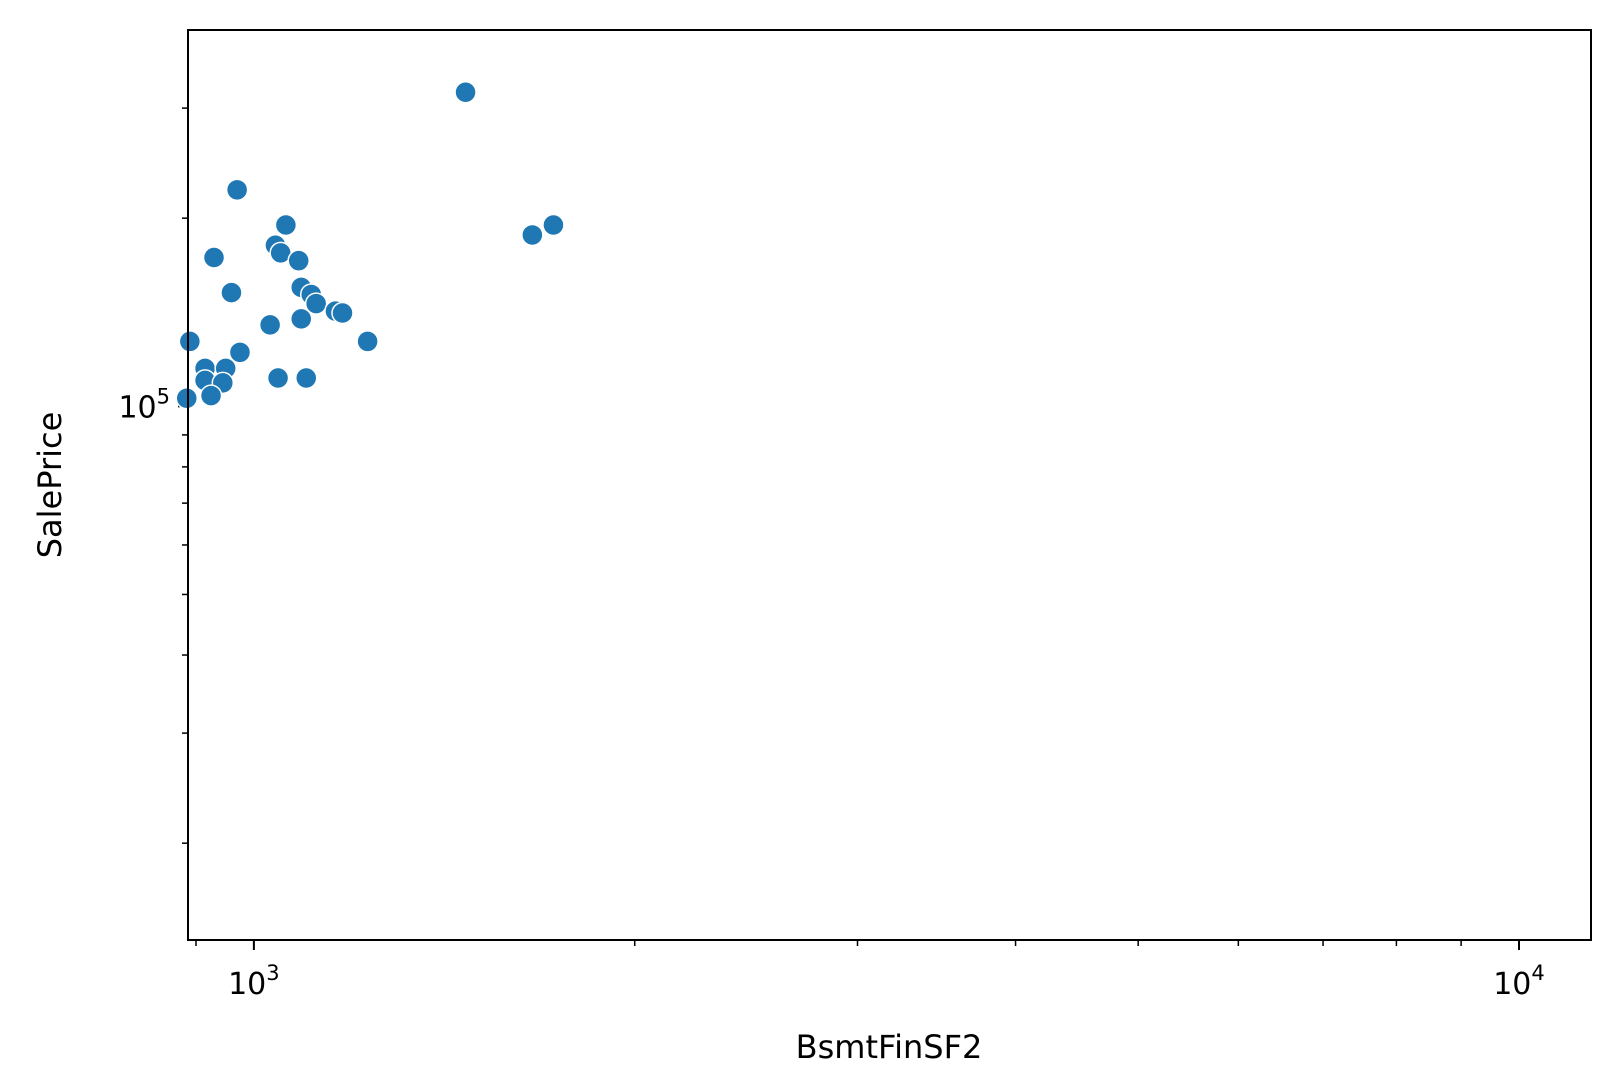 The width and height of the screenshot is (1612, 1092). I want to click on x-axis-title: BsmtFinSF2, so click(889, 1047).